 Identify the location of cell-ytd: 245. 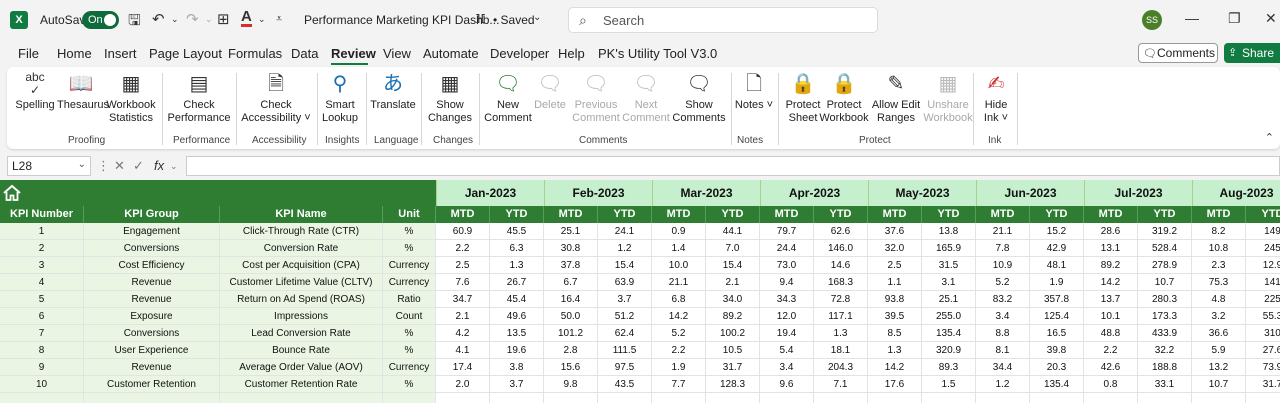
(1263, 248).